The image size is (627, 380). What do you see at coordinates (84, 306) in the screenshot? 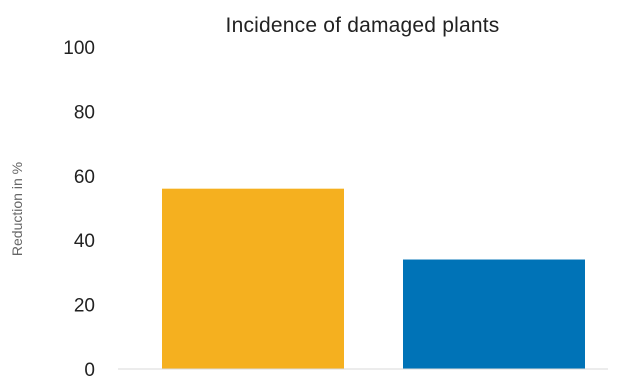
I see `y-tick-label: 20` at bounding box center [84, 306].